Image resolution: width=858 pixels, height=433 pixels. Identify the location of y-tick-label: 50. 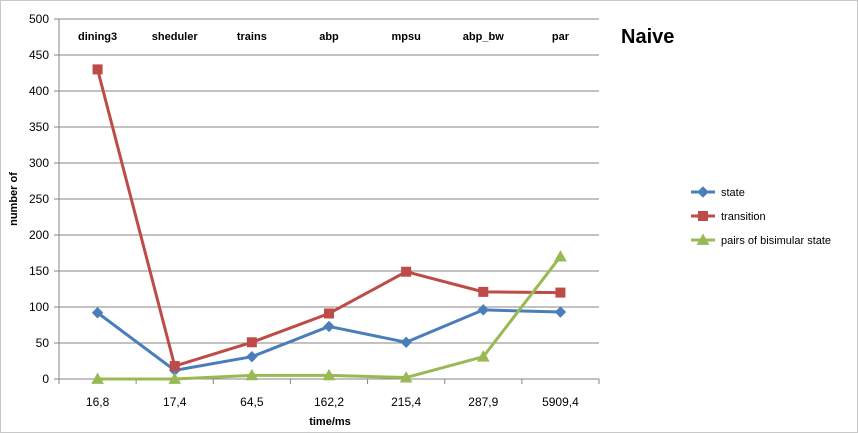
(43, 343).